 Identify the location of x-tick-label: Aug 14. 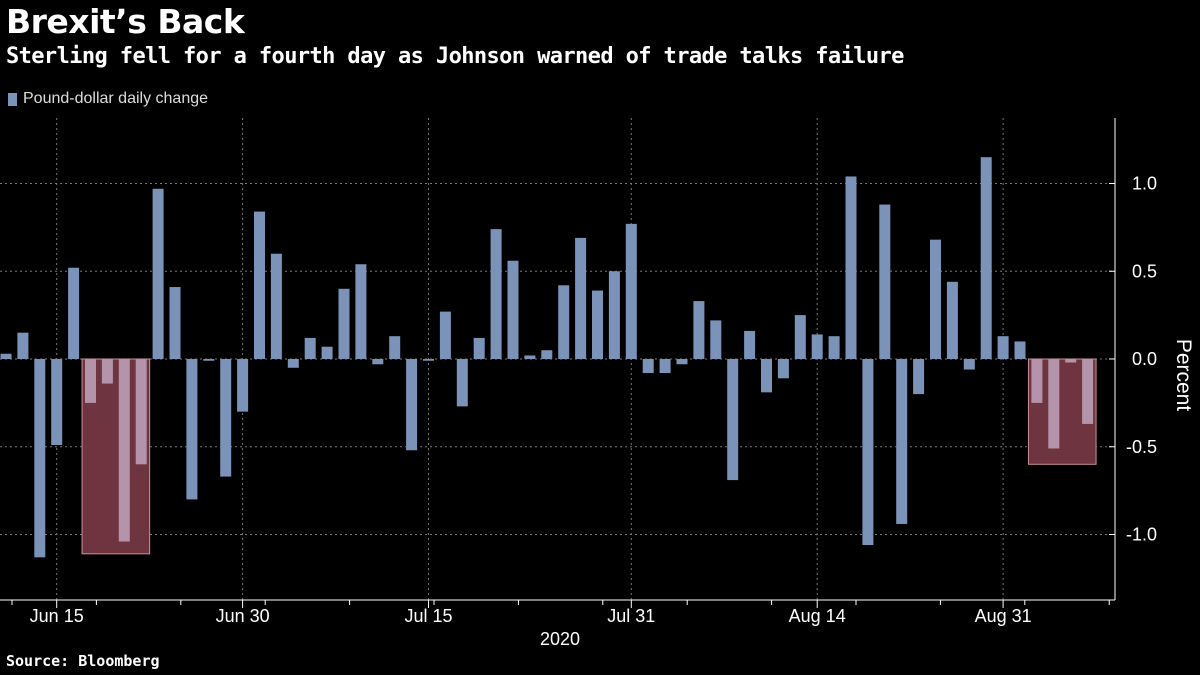
(817, 616).